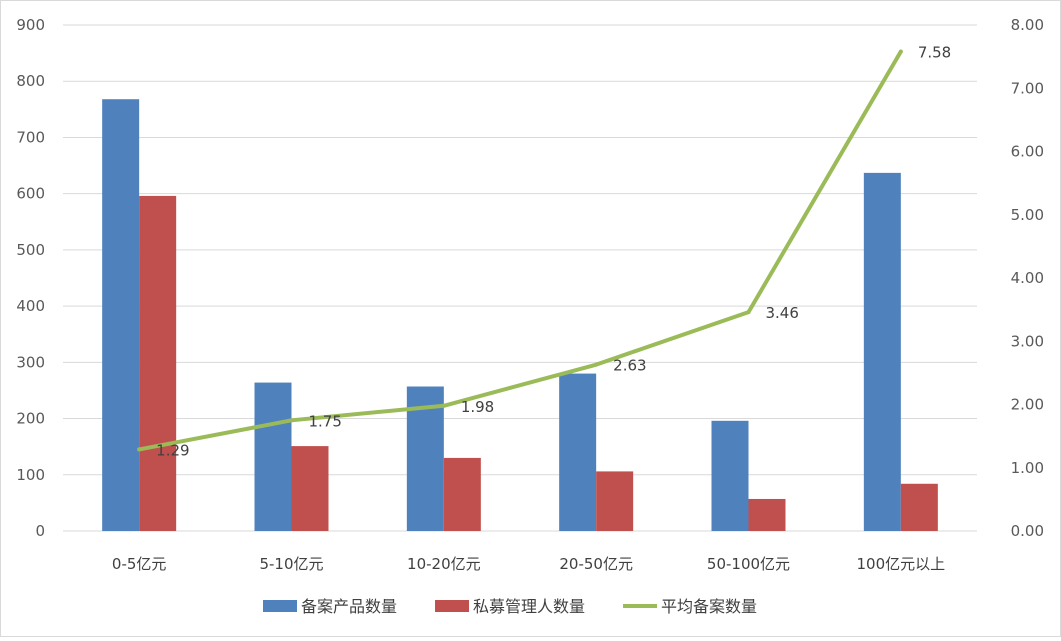  I want to click on left-axis-tick-label: 200, so click(30, 419).